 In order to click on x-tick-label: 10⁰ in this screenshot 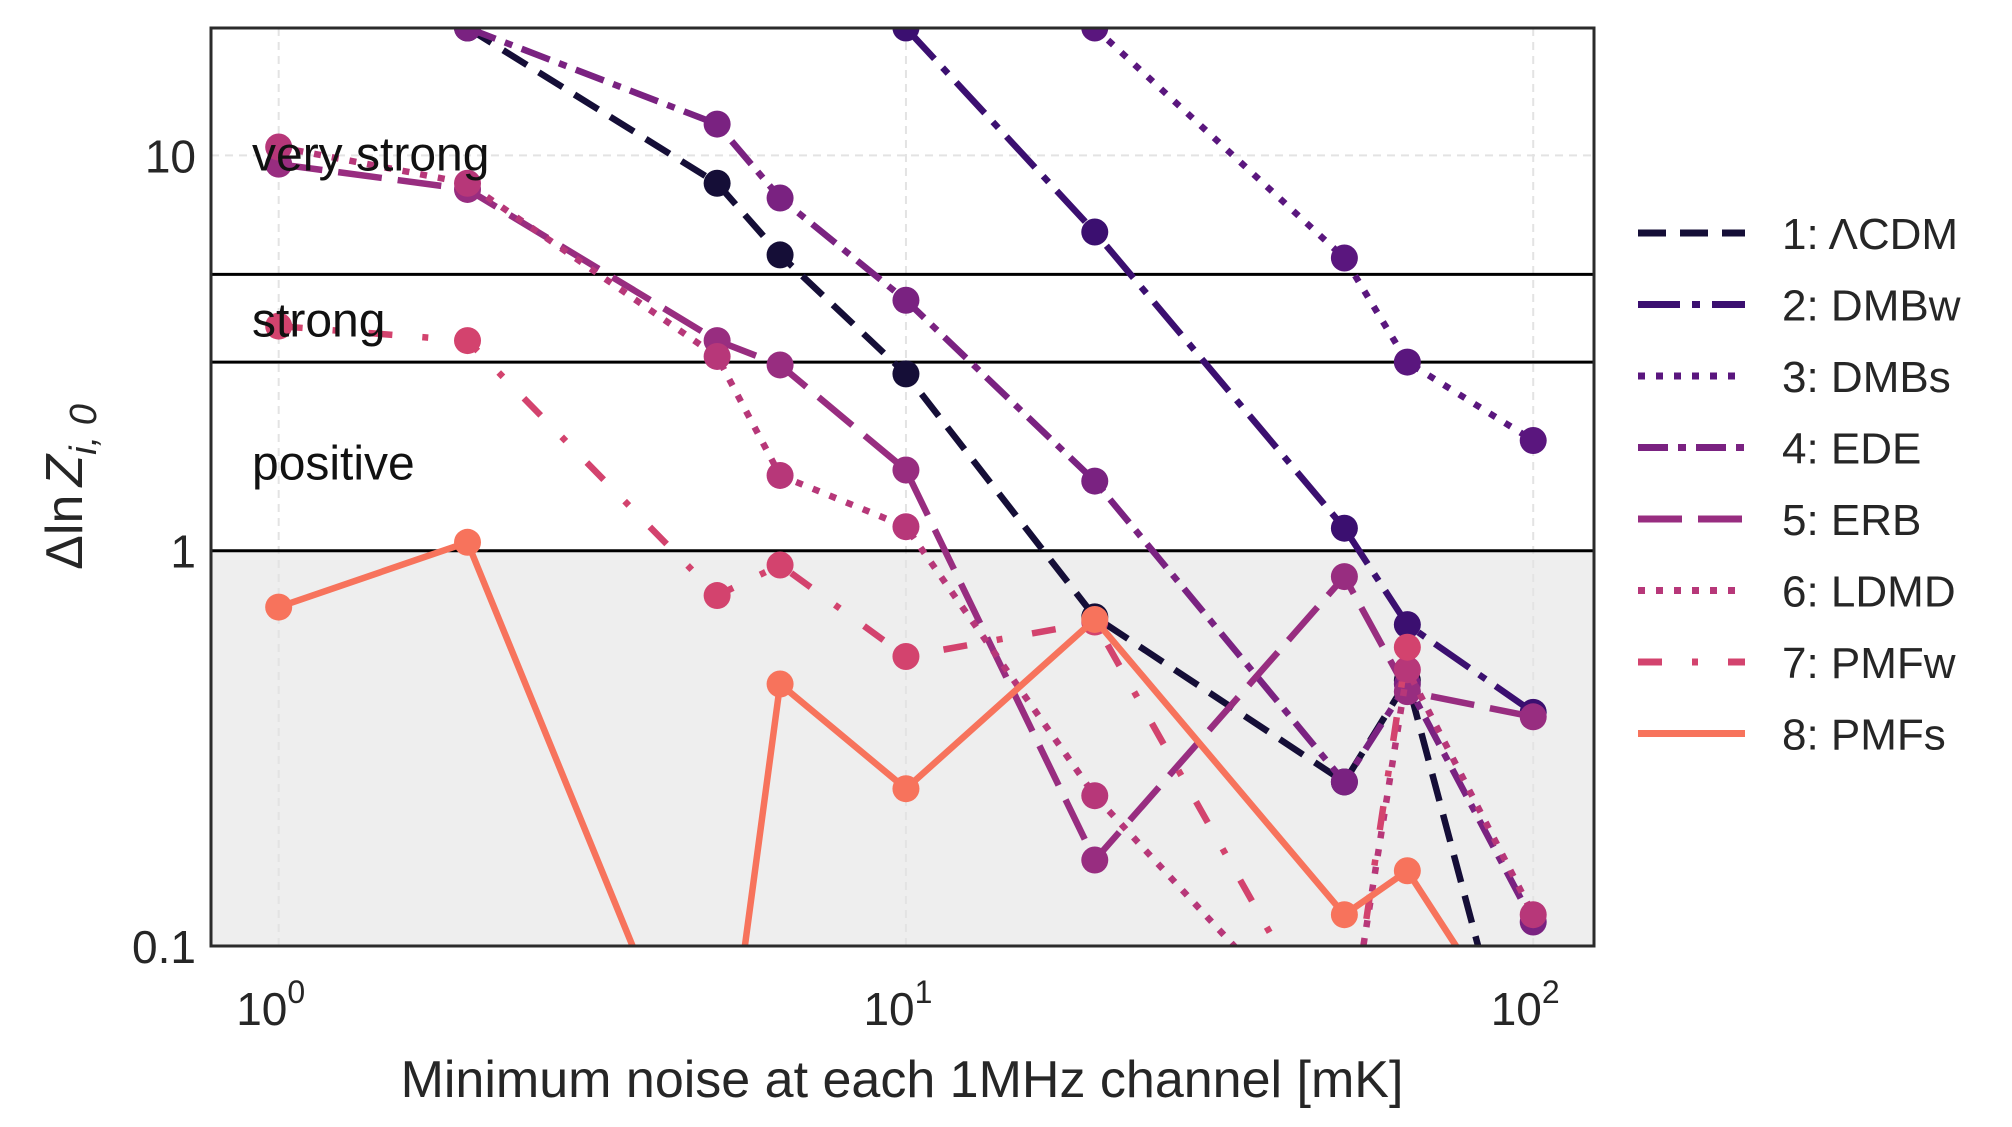, I will do `click(270, 1004)`.